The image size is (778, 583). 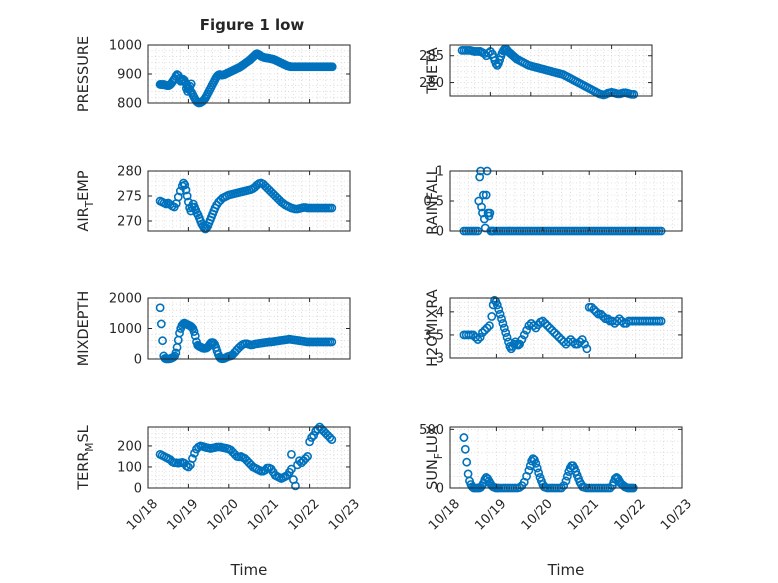 I want to click on y-tick-label: 1, so click(x=440, y=172).